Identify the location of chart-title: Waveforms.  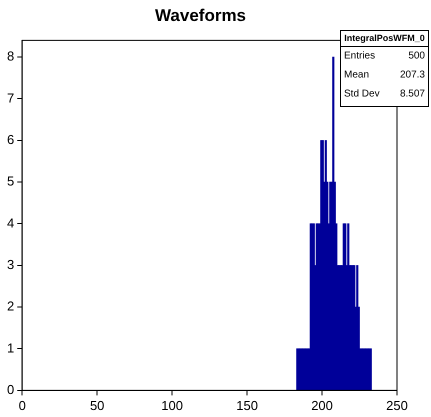
(200, 15).